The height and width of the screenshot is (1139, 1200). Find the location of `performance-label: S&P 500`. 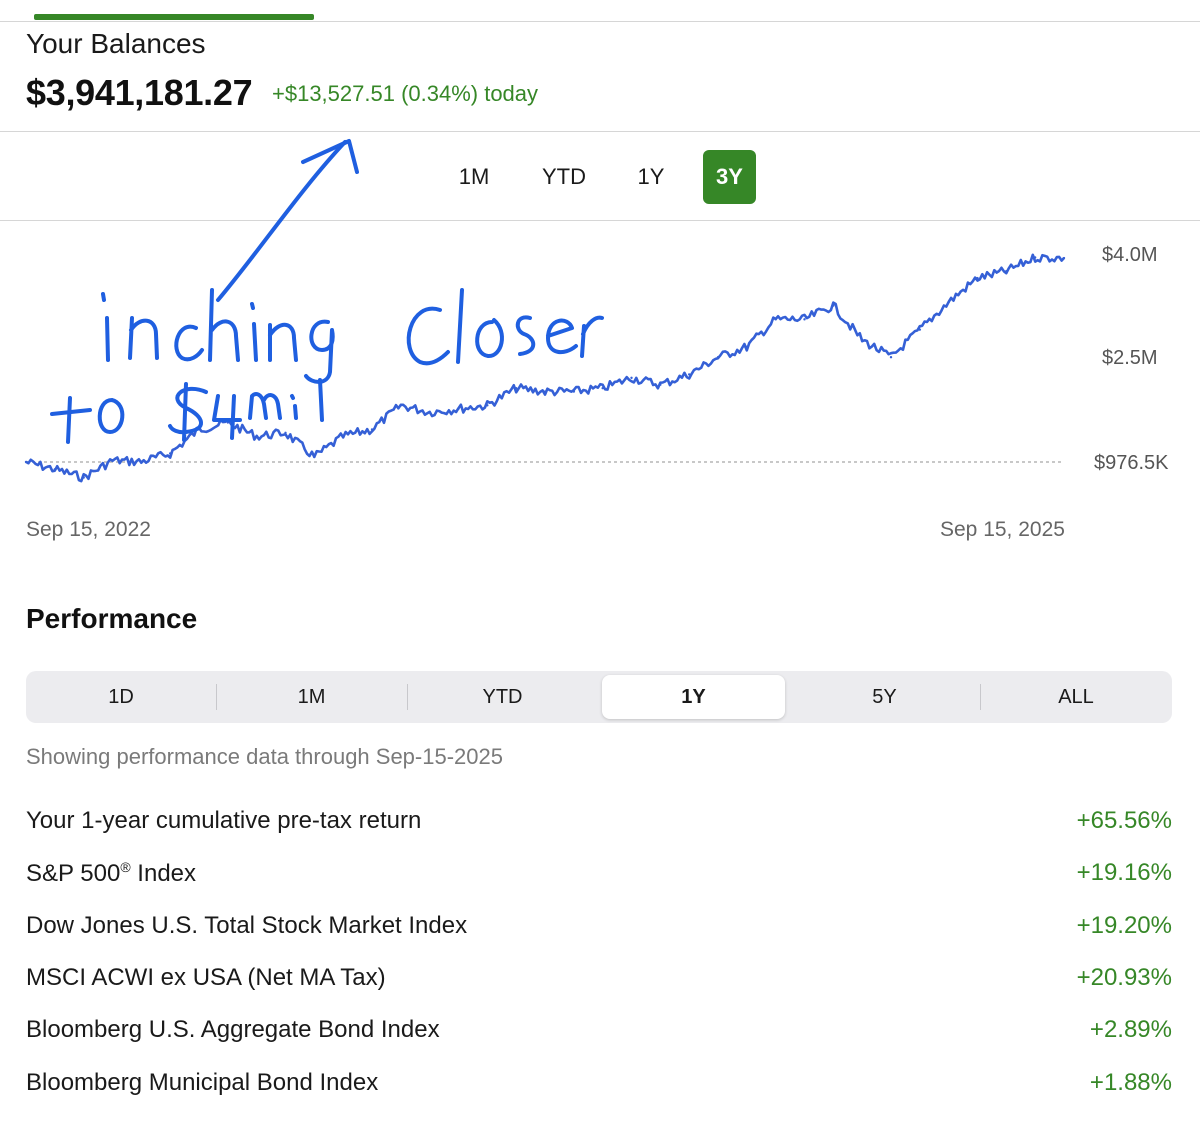

performance-label: S&P 500 is located at coordinates (73, 873).